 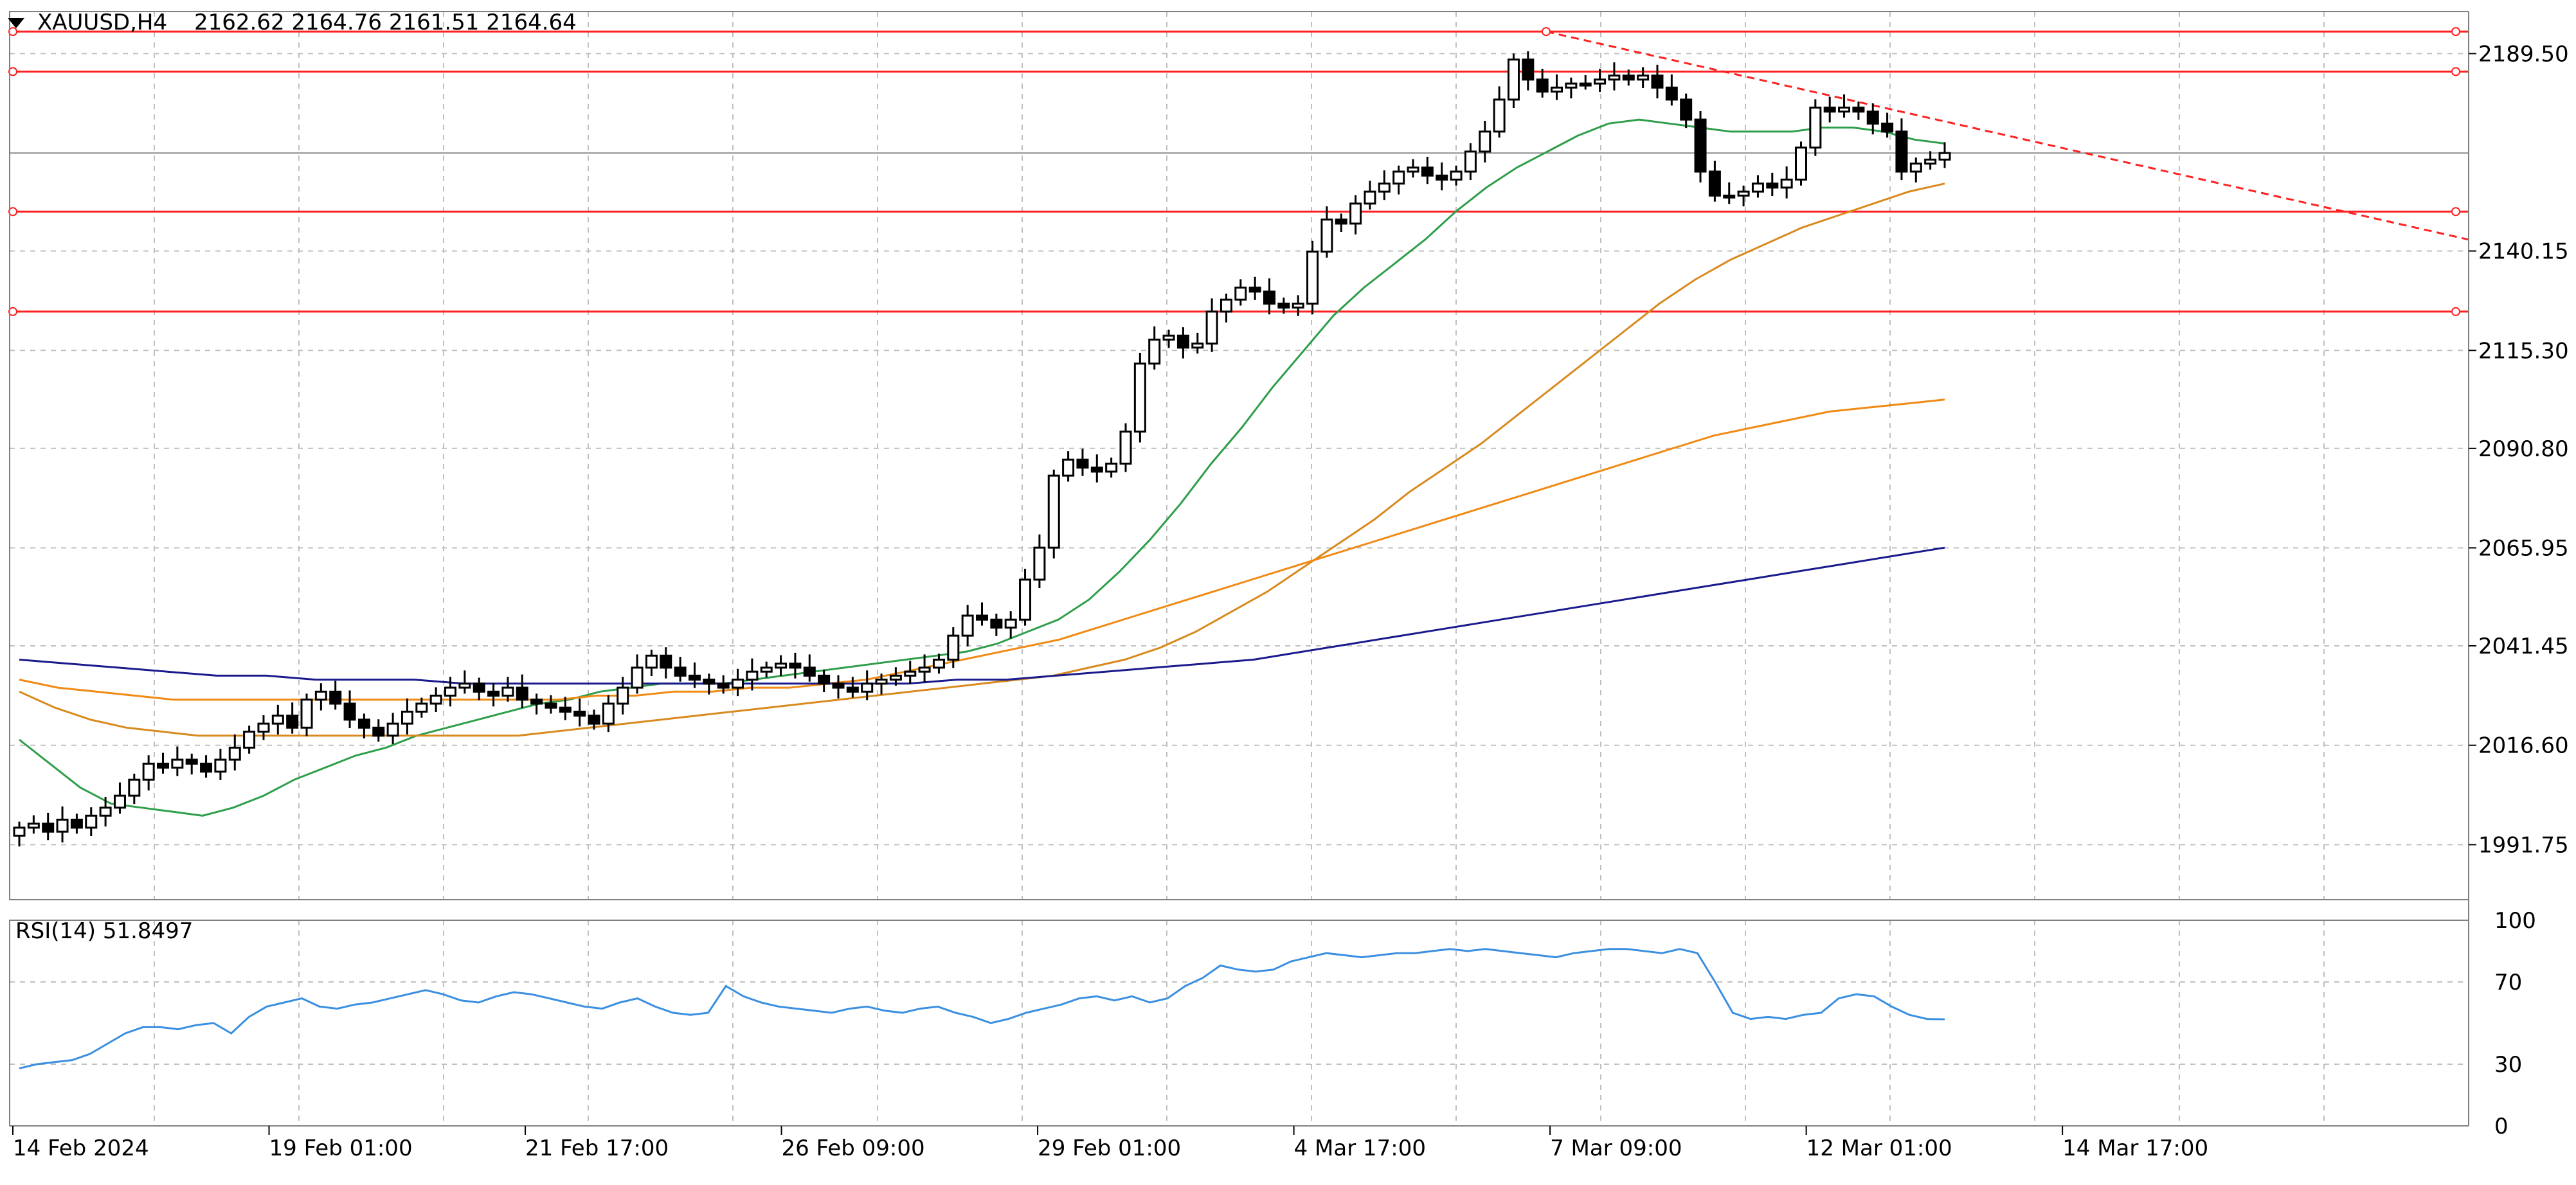 I want to click on x-tick-label: 19 Feb 01:00, so click(x=341, y=1148).